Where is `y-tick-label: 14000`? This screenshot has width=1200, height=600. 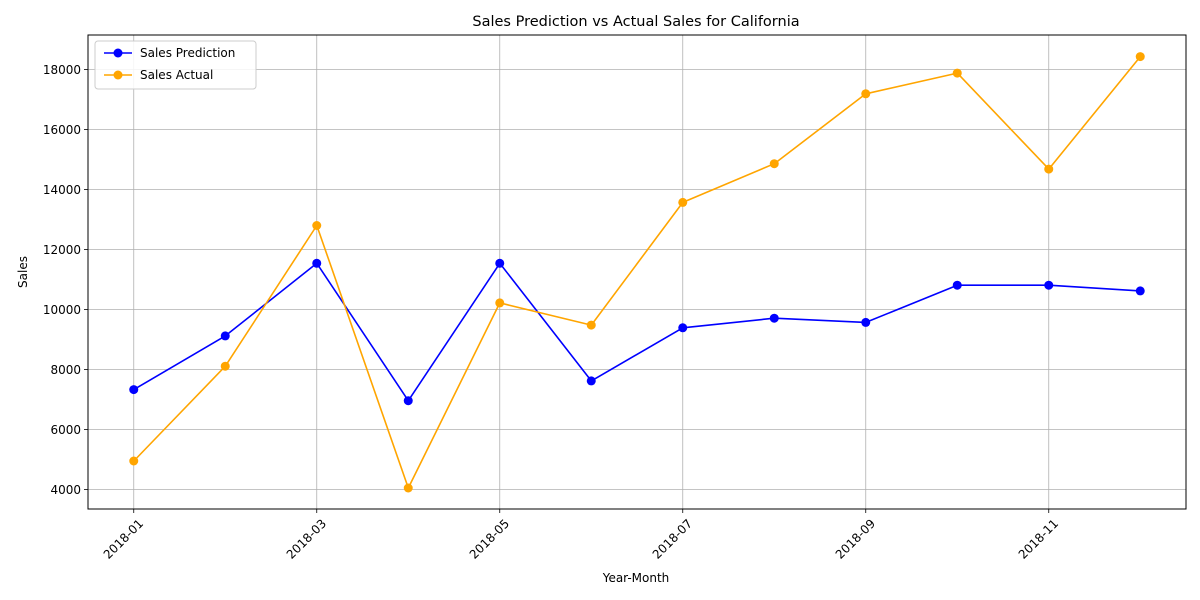
y-tick-label: 14000 is located at coordinates (62, 190).